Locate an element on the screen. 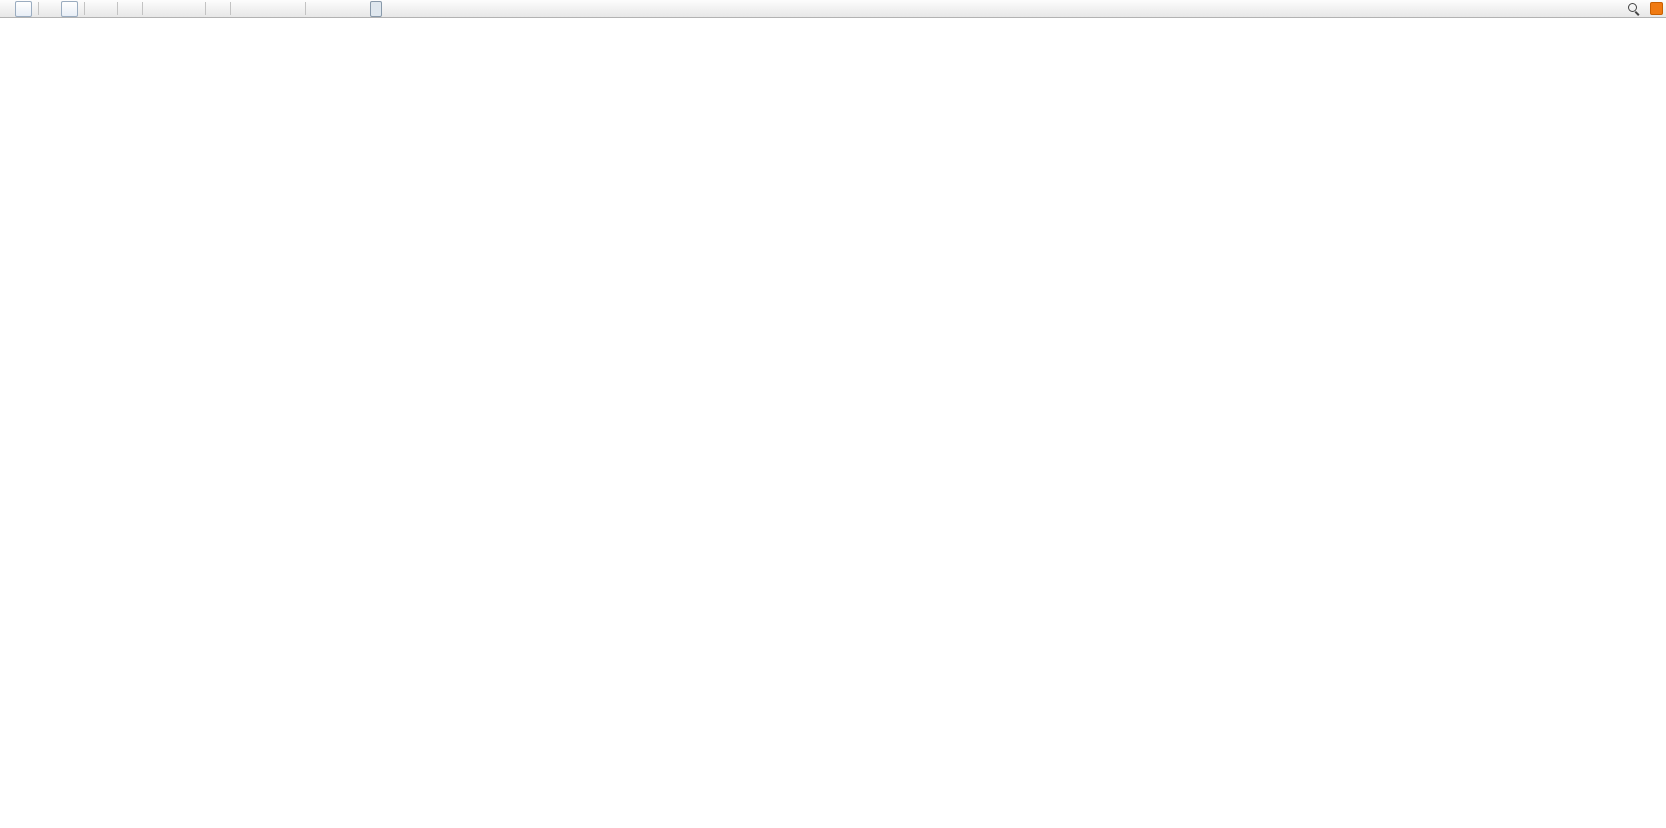 The width and height of the screenshot is (1666, 828). tile-windows-button is located at coordinates (151, 9).